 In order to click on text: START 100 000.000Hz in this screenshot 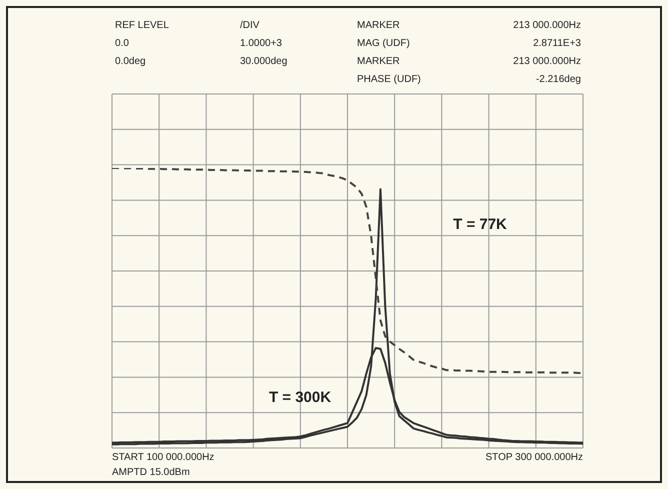, I will do `click(163, 457)`.